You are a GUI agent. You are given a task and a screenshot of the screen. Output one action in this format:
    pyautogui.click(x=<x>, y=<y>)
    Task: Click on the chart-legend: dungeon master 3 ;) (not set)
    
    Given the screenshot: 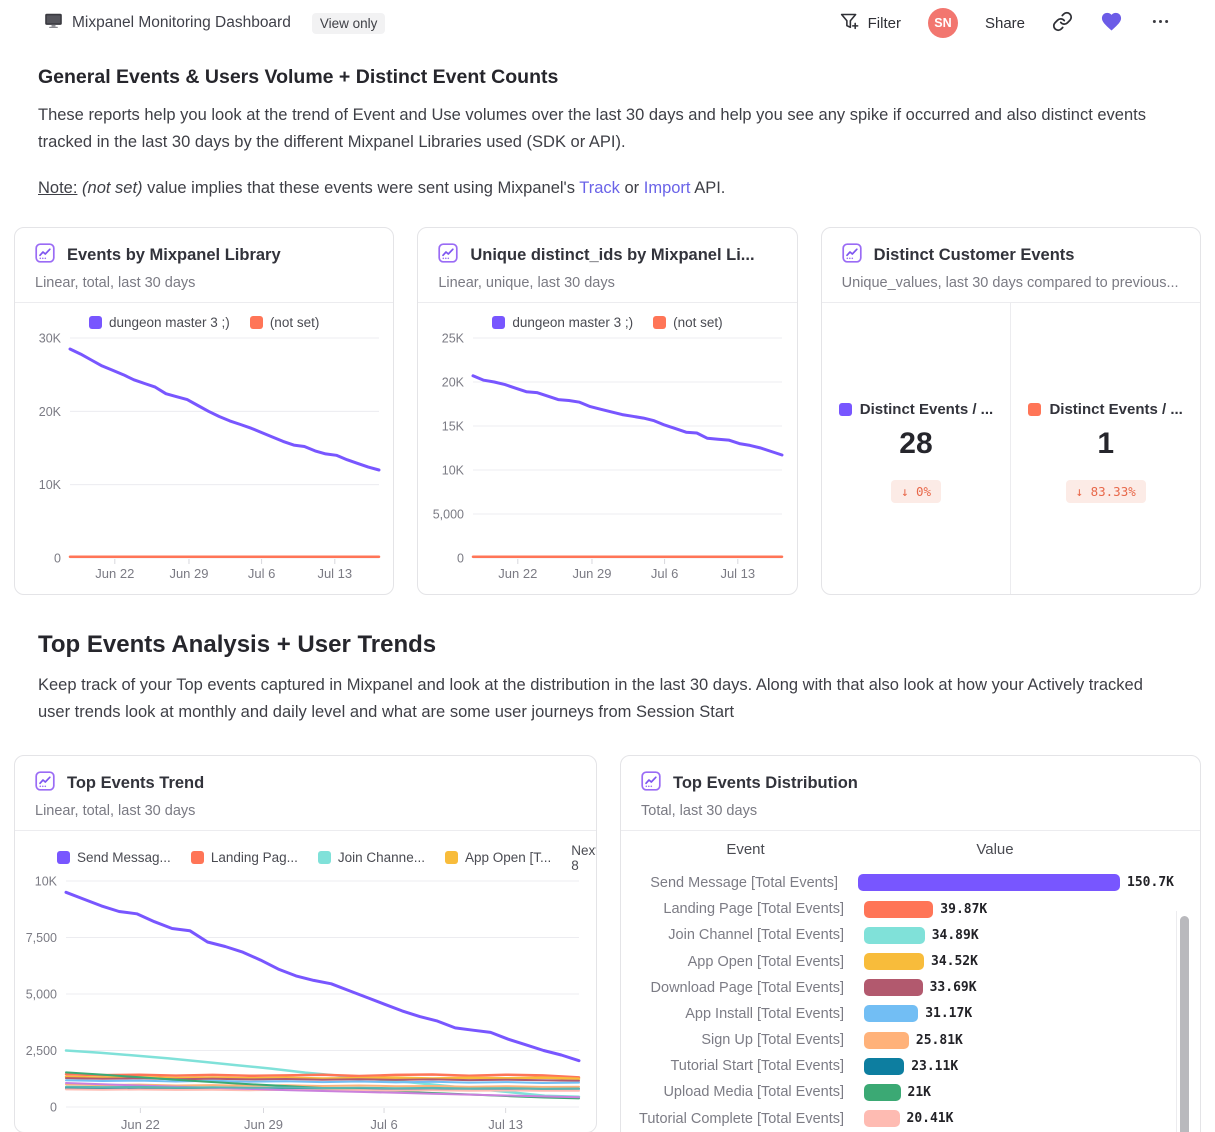 What is the action you would take?
    pyautogui.click(x=204, y=322)
    